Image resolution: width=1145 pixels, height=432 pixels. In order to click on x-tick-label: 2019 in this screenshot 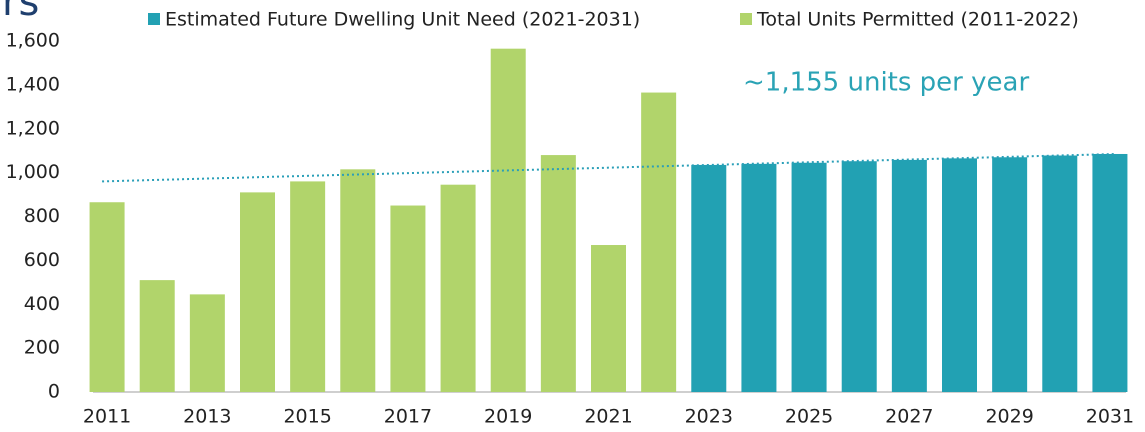, I will do `click(508, 417)`.